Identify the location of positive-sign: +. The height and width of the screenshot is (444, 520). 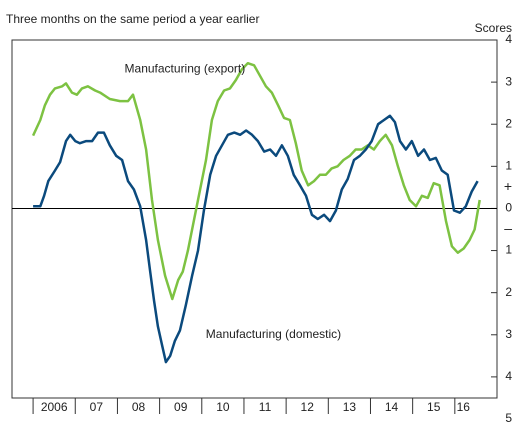
(508, 186).